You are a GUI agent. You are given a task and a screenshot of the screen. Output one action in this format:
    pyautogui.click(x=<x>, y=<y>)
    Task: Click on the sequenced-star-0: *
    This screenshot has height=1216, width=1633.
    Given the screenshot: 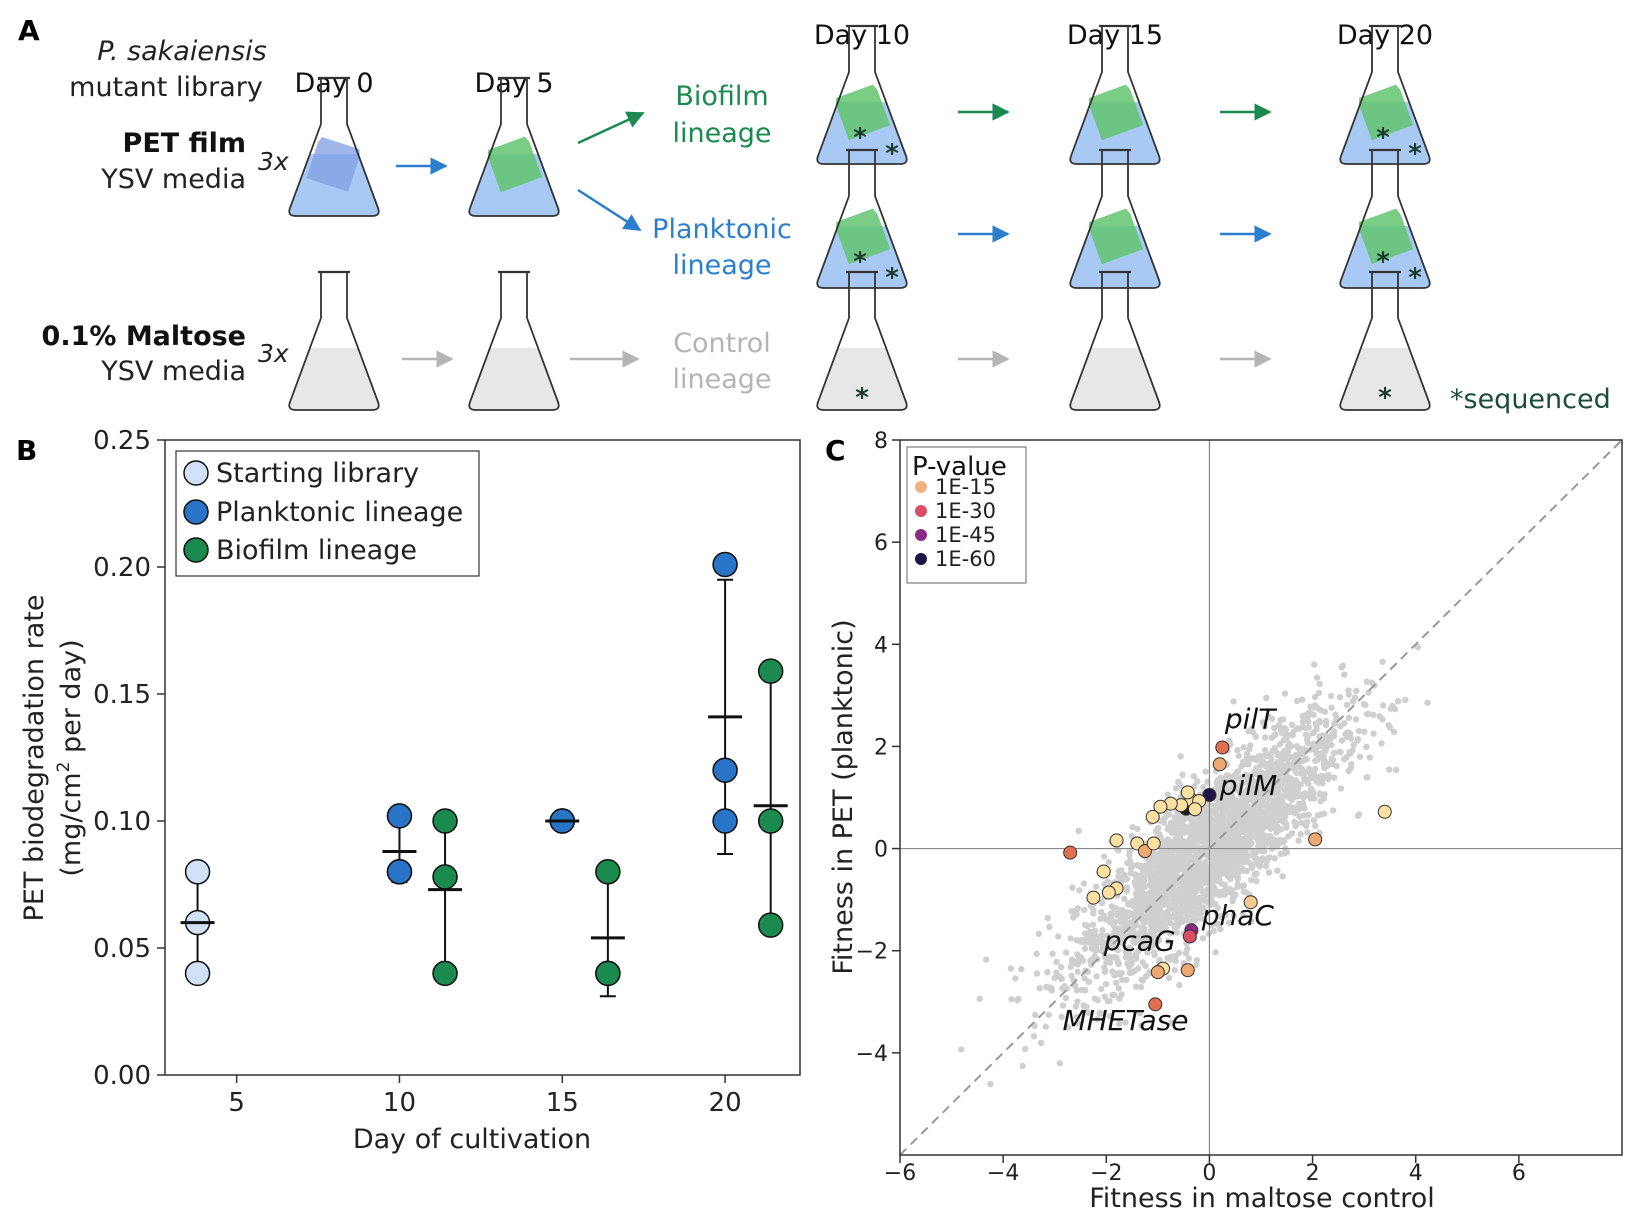 What is the action you would take?
    pyautogui.click(x=860, y=262)
    